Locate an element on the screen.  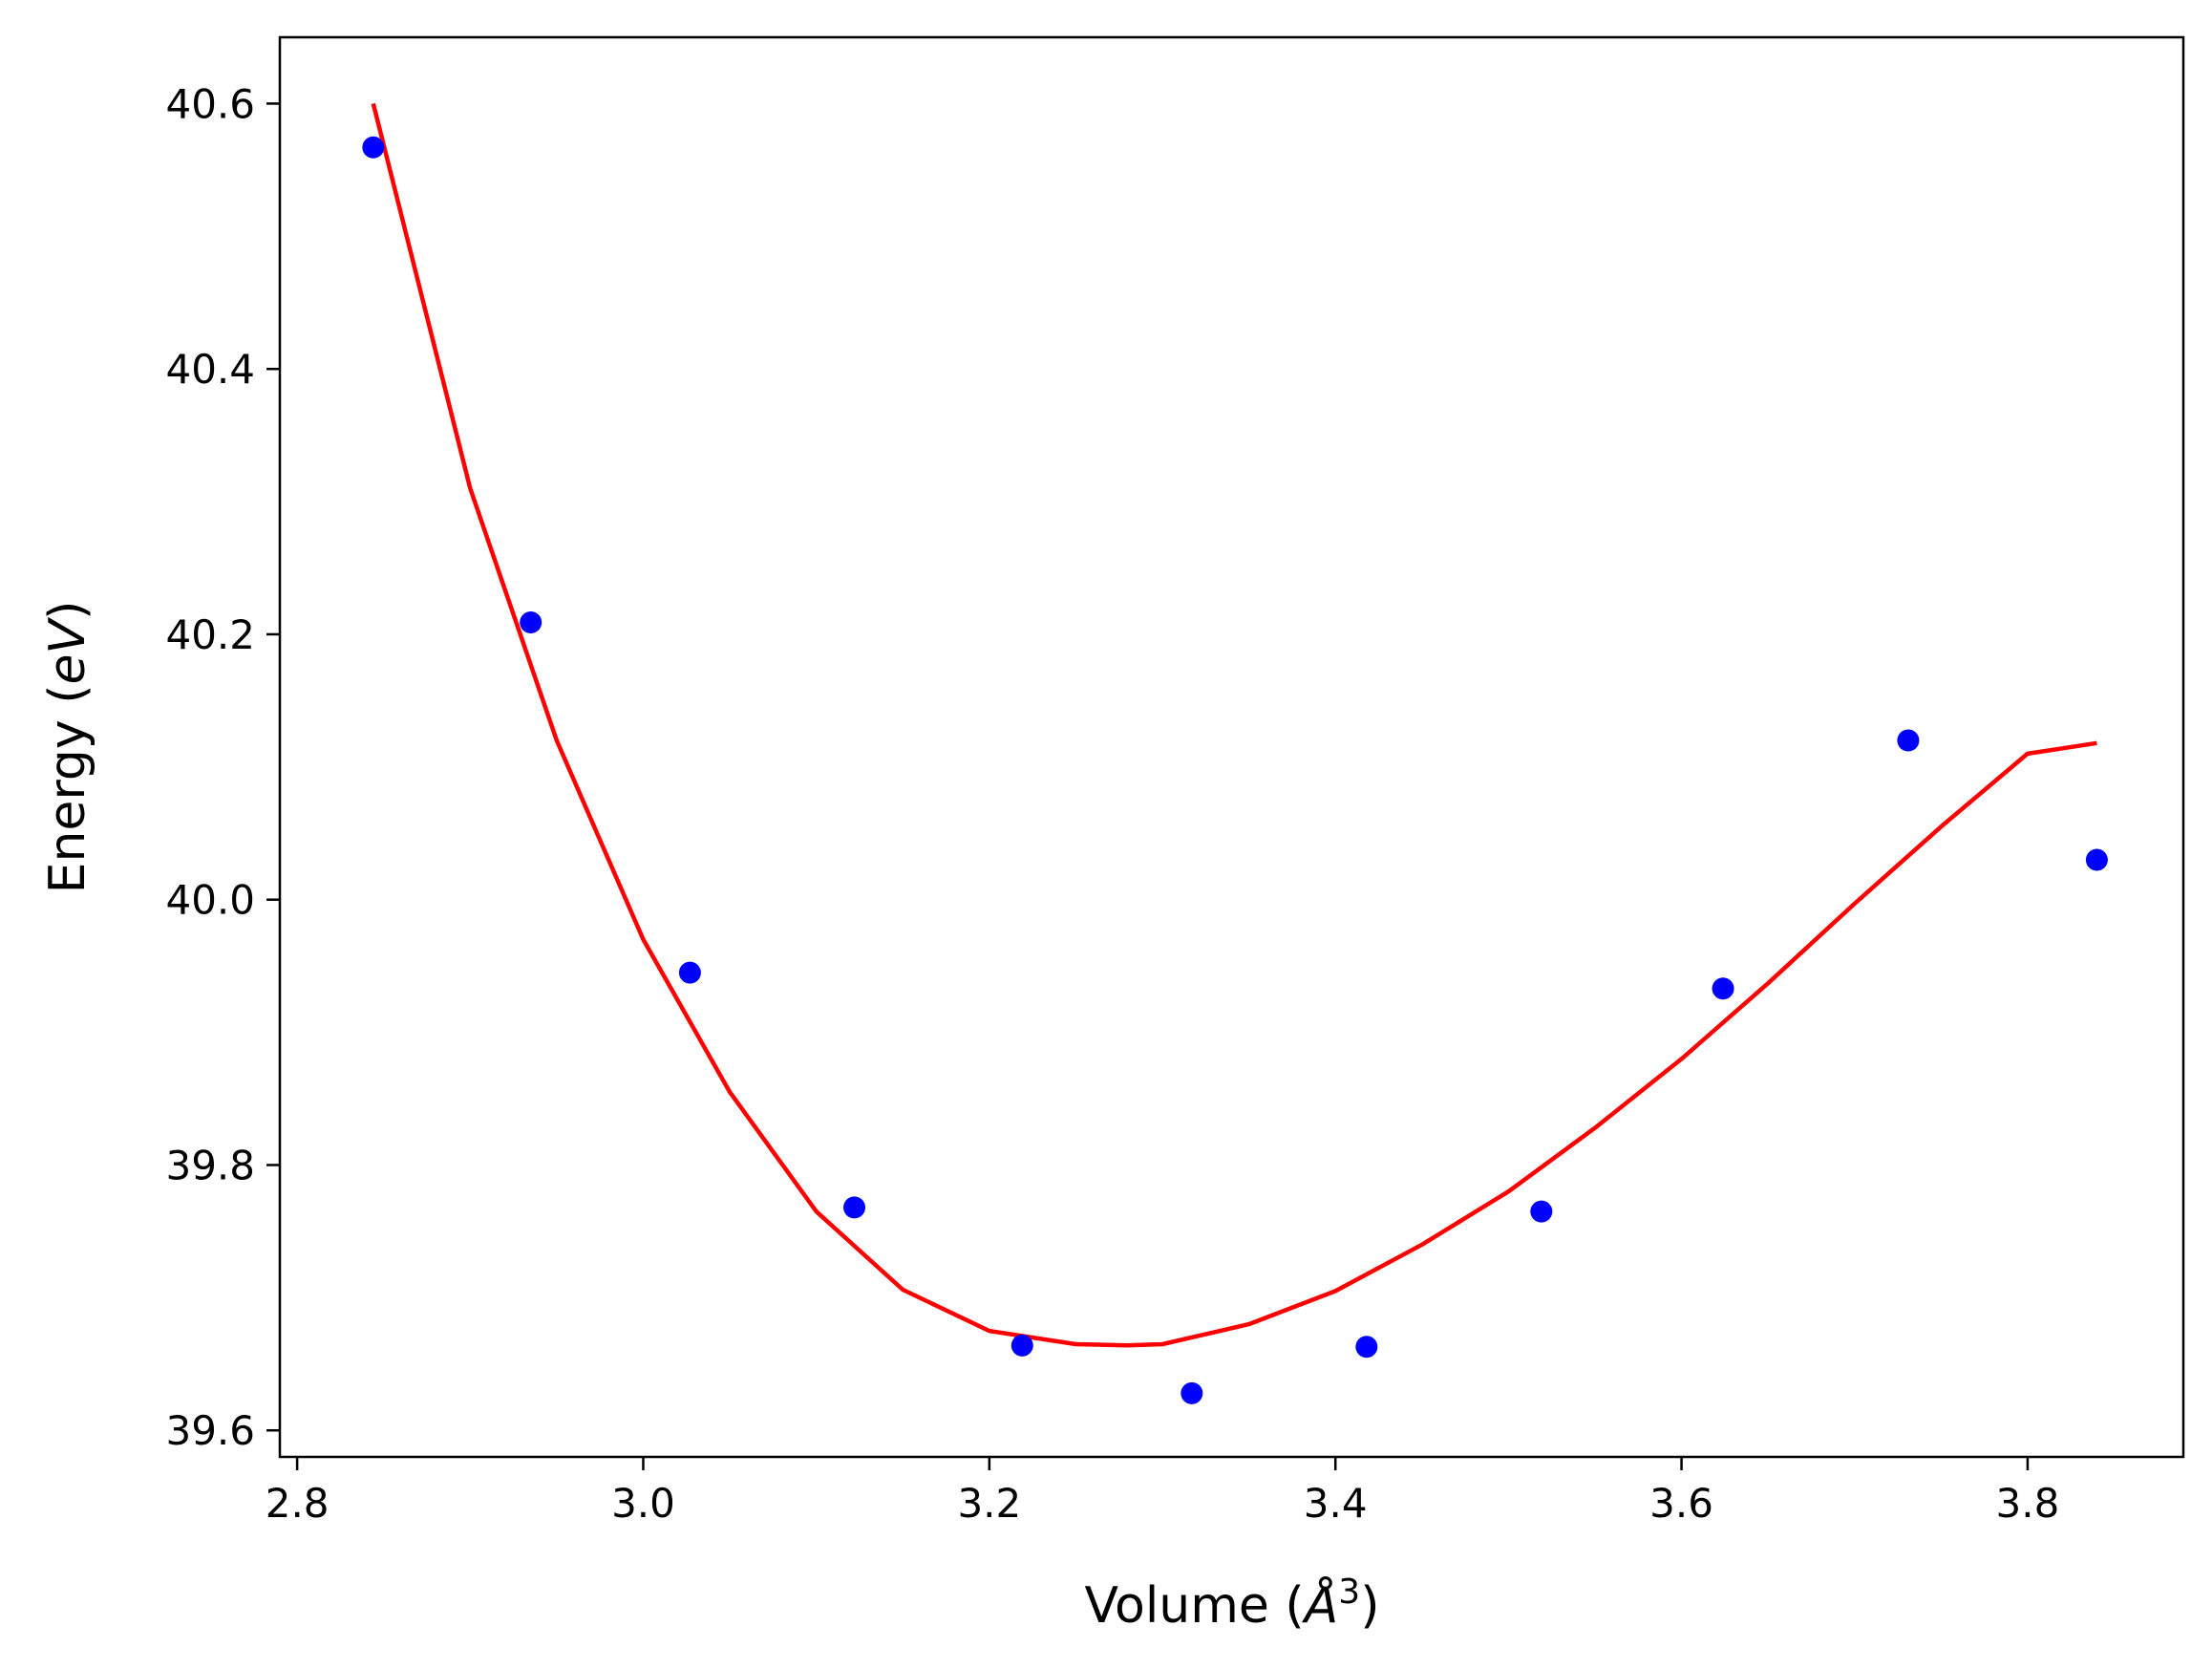
y-tick-label: 39.8 is located at coordinates (210, 1165).